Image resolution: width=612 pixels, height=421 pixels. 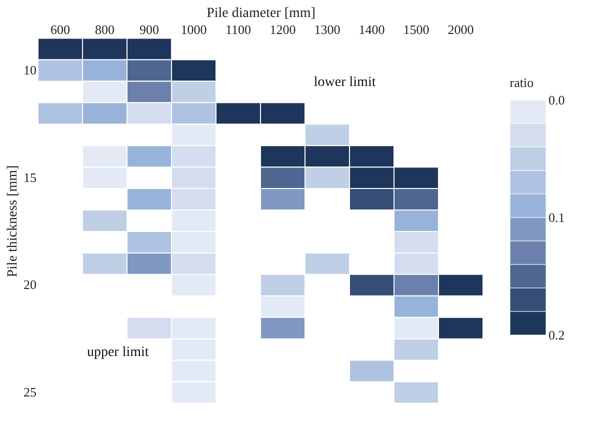 What do you see at coordinates (522, 82) in the screenshot?
I see `color-bar-title: ratio` at bounding box center [522, 82].